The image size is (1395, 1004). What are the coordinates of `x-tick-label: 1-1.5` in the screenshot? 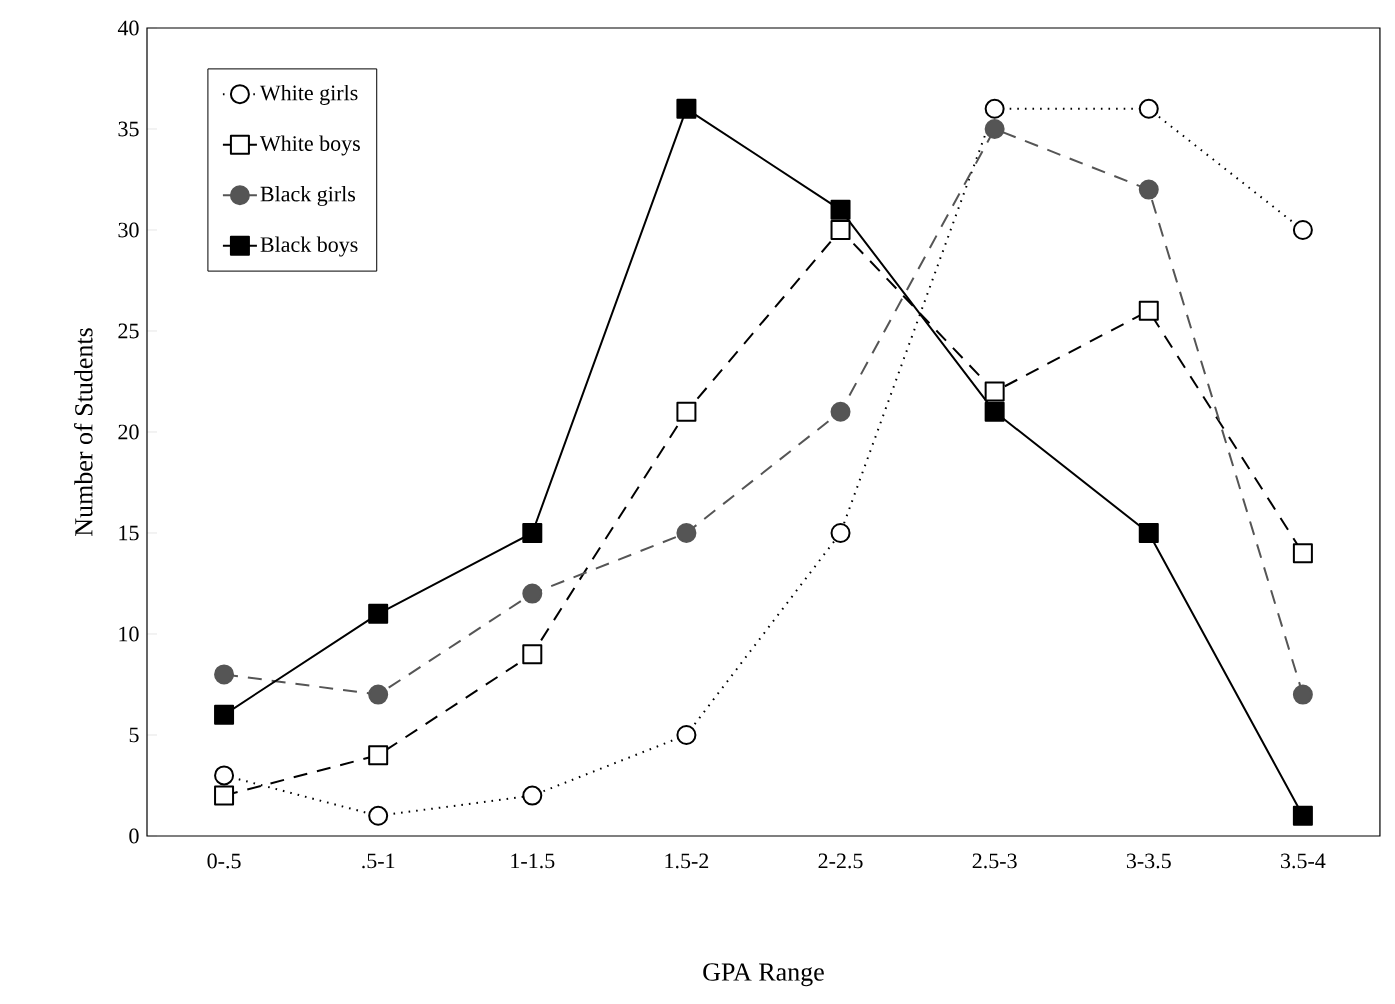 It's located at (533, 861).